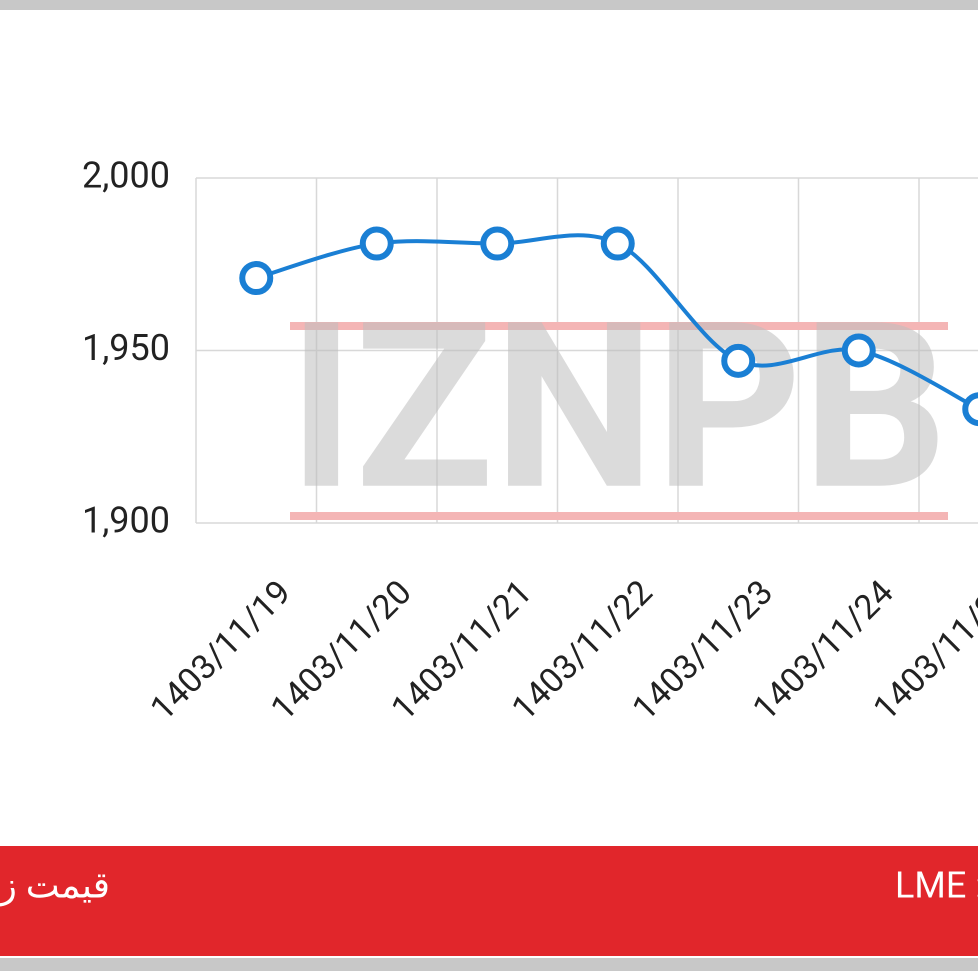 This screenshot has width=978, height=971. What do you see at coordinates (126, 521) in the screenshot?
I see `y-tick-label: 1,900` at bounding box center [126, 521].